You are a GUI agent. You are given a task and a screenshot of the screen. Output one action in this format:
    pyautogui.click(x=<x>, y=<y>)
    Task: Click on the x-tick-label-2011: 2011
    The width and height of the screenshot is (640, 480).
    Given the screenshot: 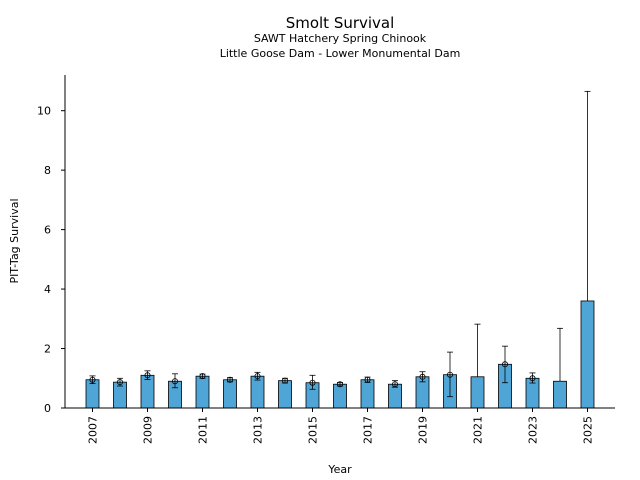 What is the action you would take?
    pyautogui.click(x=203, y=430)
    